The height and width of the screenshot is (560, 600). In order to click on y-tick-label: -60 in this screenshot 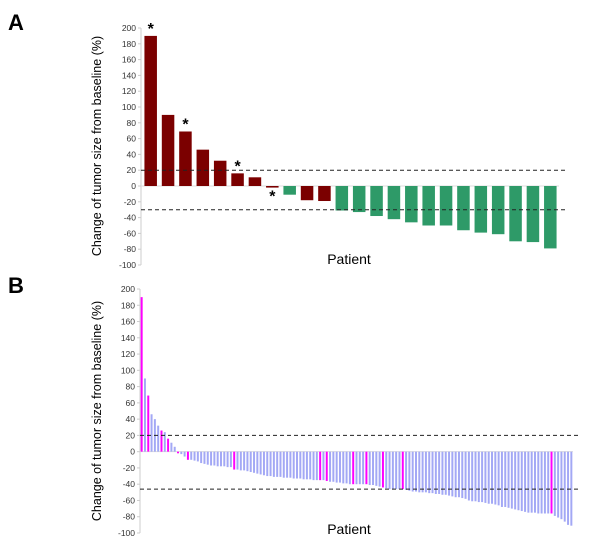, I will do `click(130, 233)`.